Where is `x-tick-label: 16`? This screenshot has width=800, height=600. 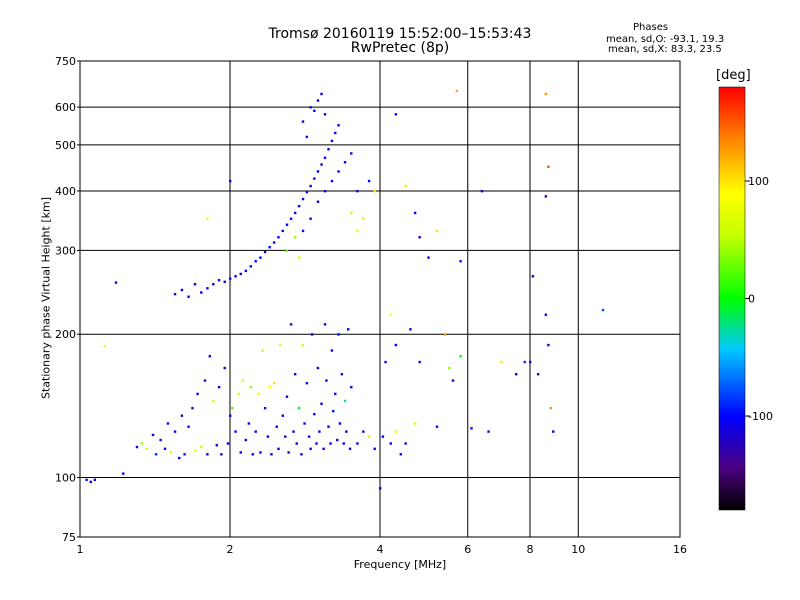
x-tick-label: 16 is located at coordinates (680, 549).